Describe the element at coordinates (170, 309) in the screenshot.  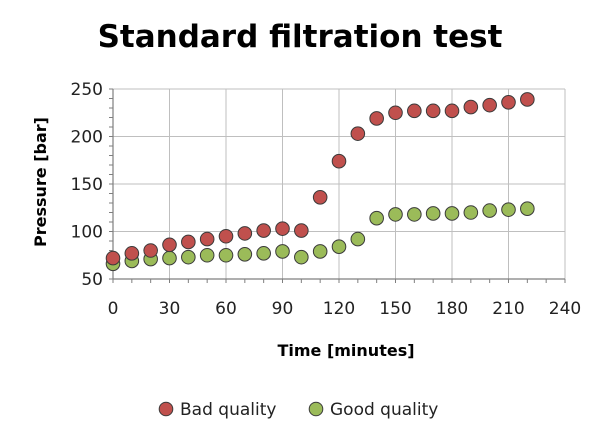
I see `x-tick-label: 30` at that location.